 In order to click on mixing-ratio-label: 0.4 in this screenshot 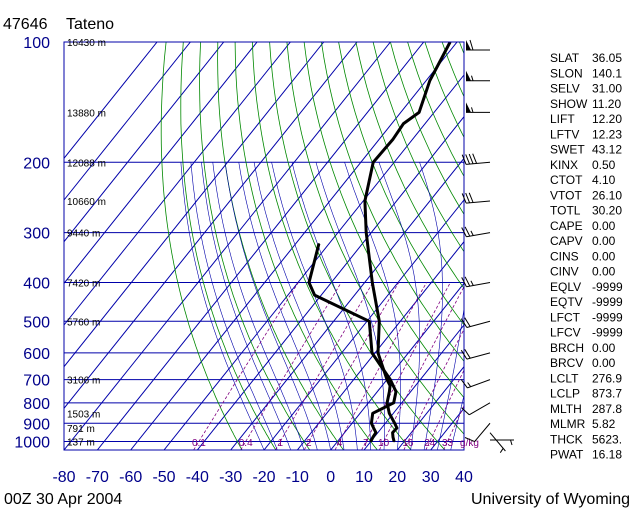, I will do `click(246, 443)`.